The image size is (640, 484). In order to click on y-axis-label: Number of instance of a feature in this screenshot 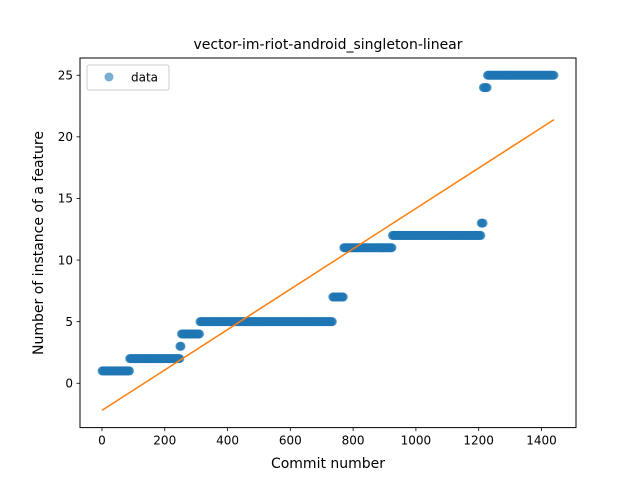, I will do `click(39, 243)`.